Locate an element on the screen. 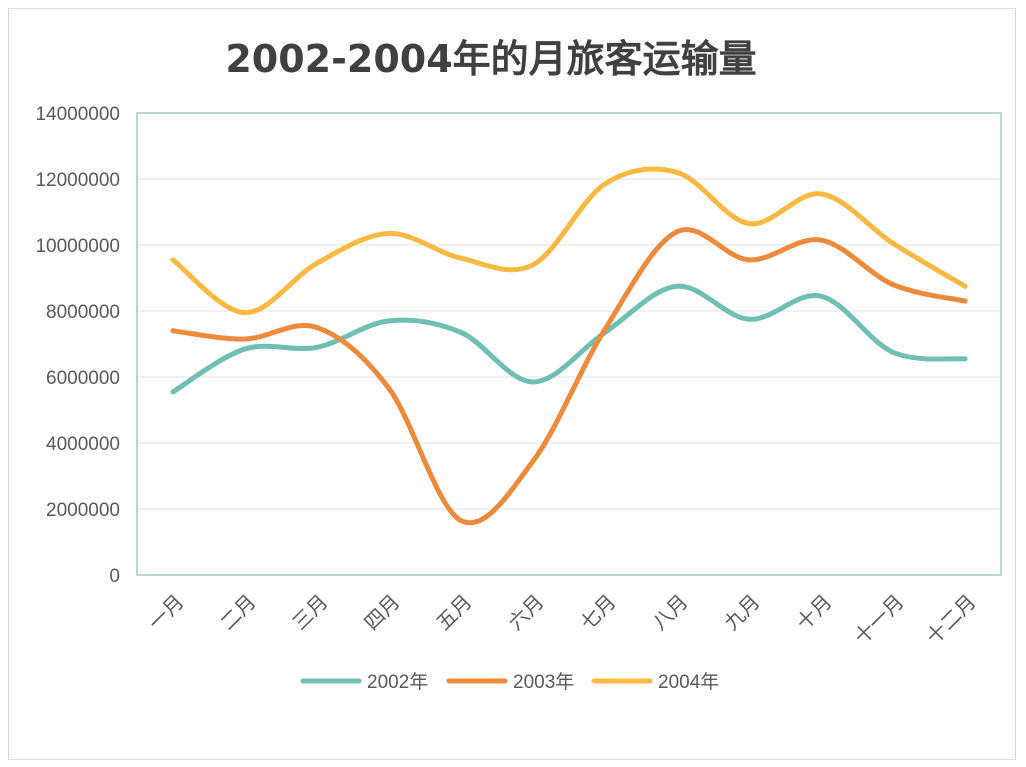 This screenshot has height=767, width=1026. x-tick-label: 九月 is located at coordinates (741, 612).